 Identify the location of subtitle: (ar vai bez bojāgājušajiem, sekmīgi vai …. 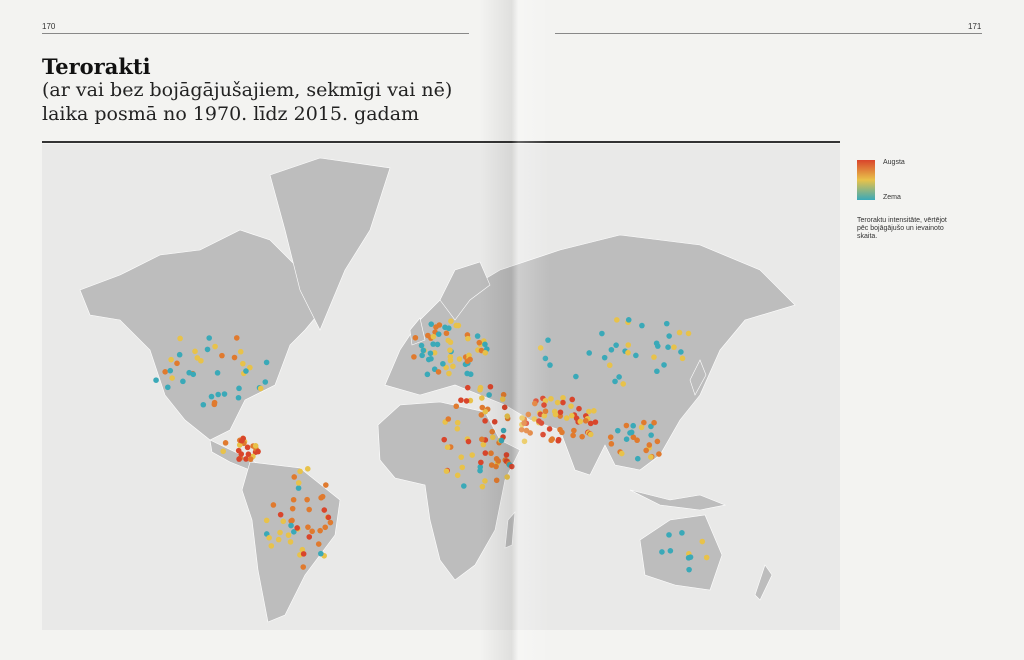
(247, 102).